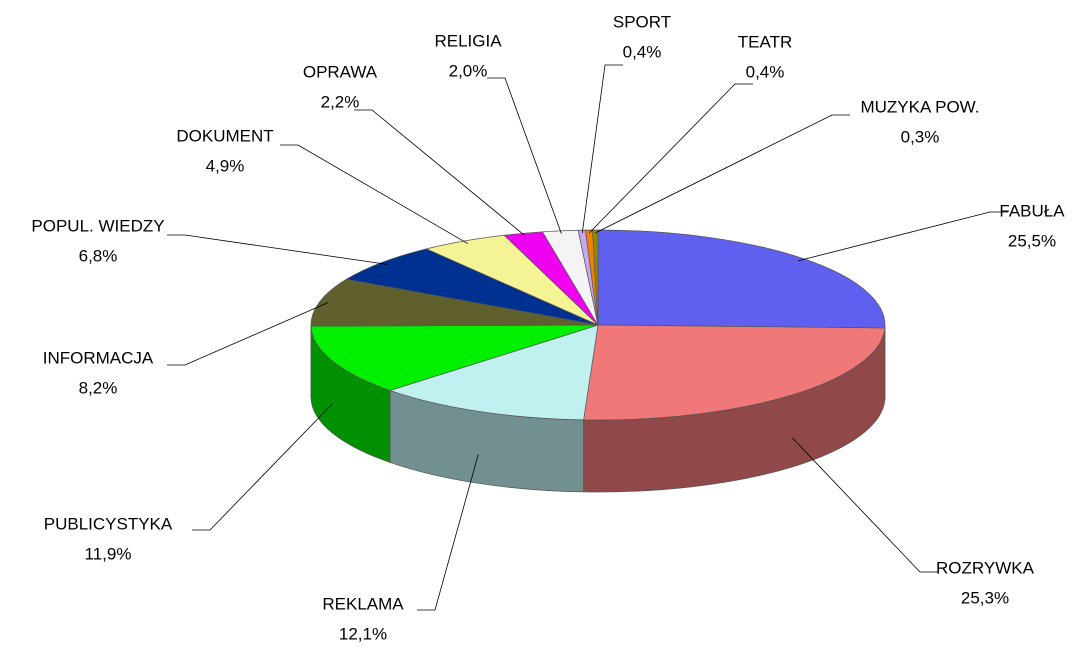  I want to click on value-label: 4,9%, so click(225, 165).